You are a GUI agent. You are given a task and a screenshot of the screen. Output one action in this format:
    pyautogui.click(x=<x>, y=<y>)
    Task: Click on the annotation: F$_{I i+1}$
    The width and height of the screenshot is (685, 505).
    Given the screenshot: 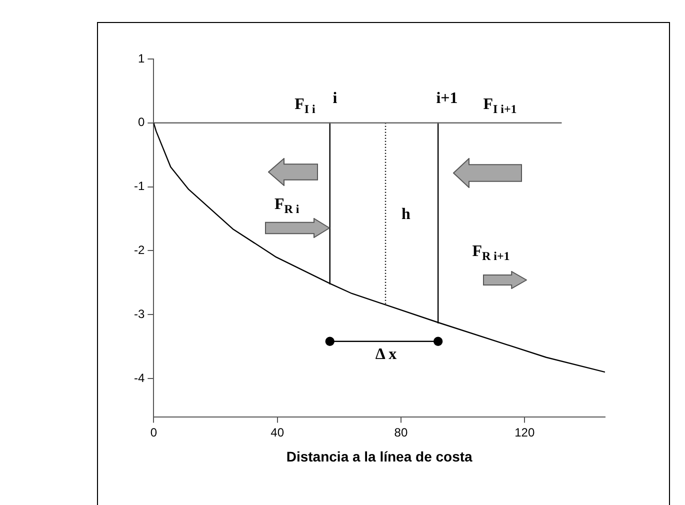 What is the action you would take?
    pyautogui.click(x=500, y=106)
    